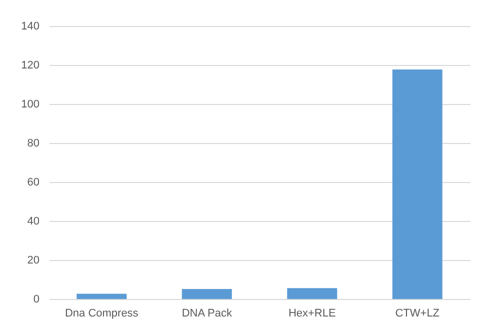 The height and width of the screenshot is (330, 495). What do you see at coordinates (33, 144) in the screenshot?
I see `y-tick-label: 80` at bounding box center [33, 144].